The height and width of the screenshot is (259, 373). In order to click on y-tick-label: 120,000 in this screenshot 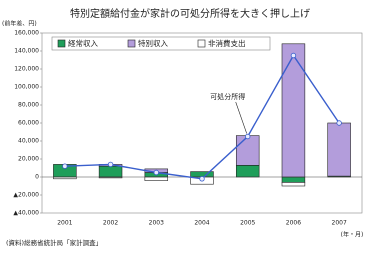, I will do `click(26, 69)`.